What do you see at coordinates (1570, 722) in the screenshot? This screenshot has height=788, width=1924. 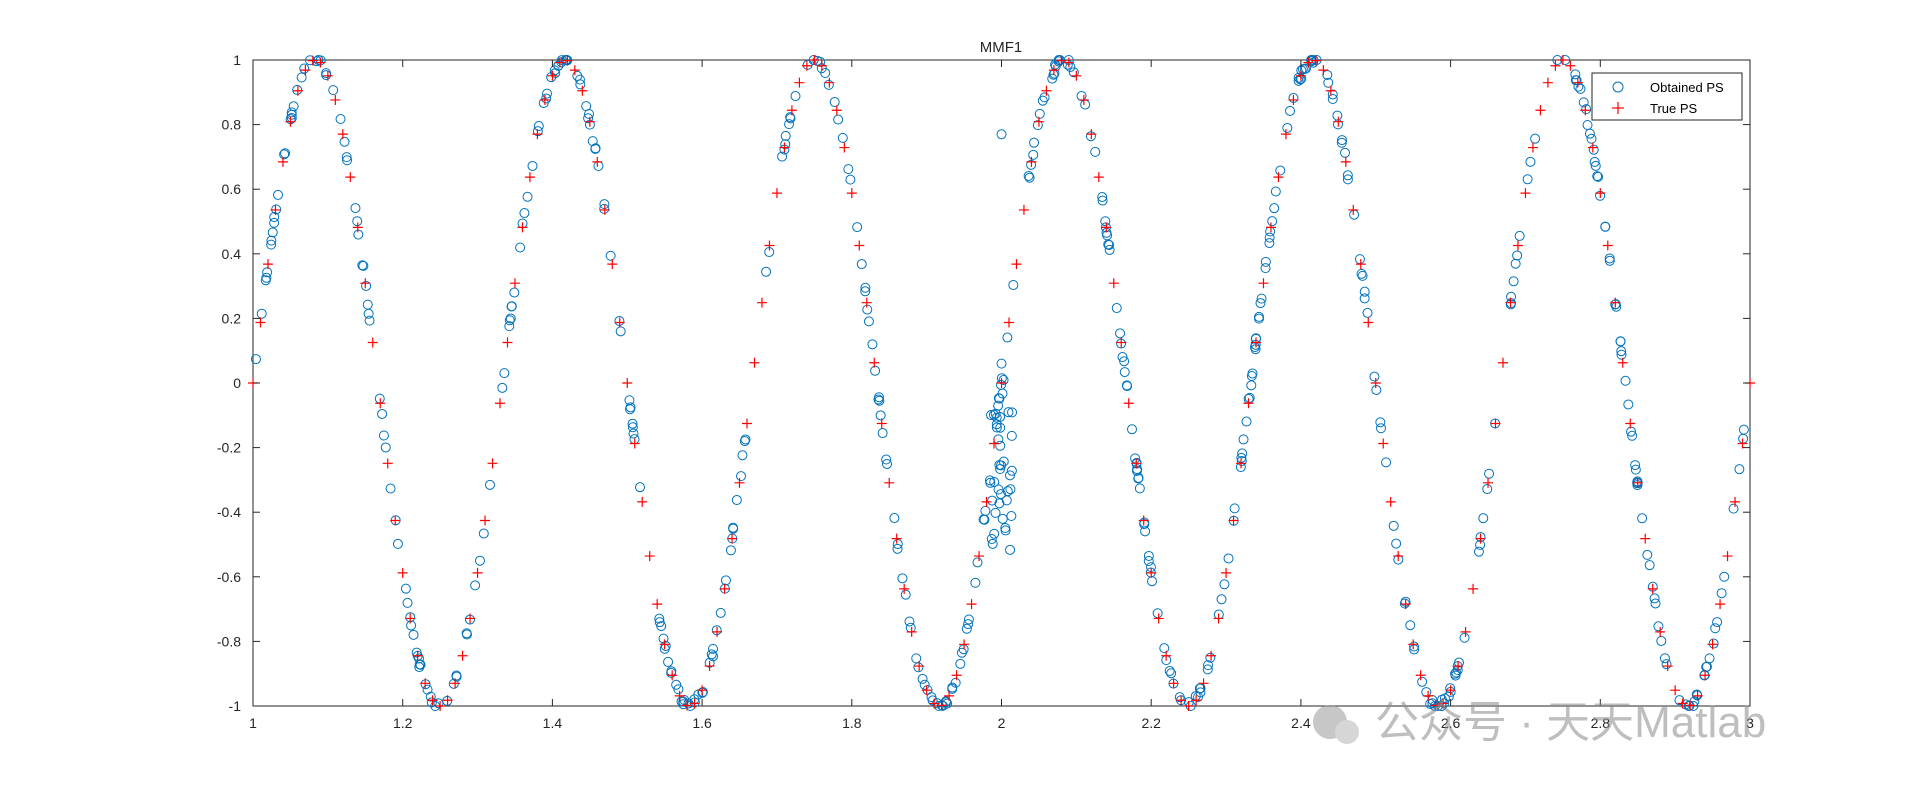 I see `watermark-text: 公众号 · 天天Matlab` at bounding box center [1570, 722].